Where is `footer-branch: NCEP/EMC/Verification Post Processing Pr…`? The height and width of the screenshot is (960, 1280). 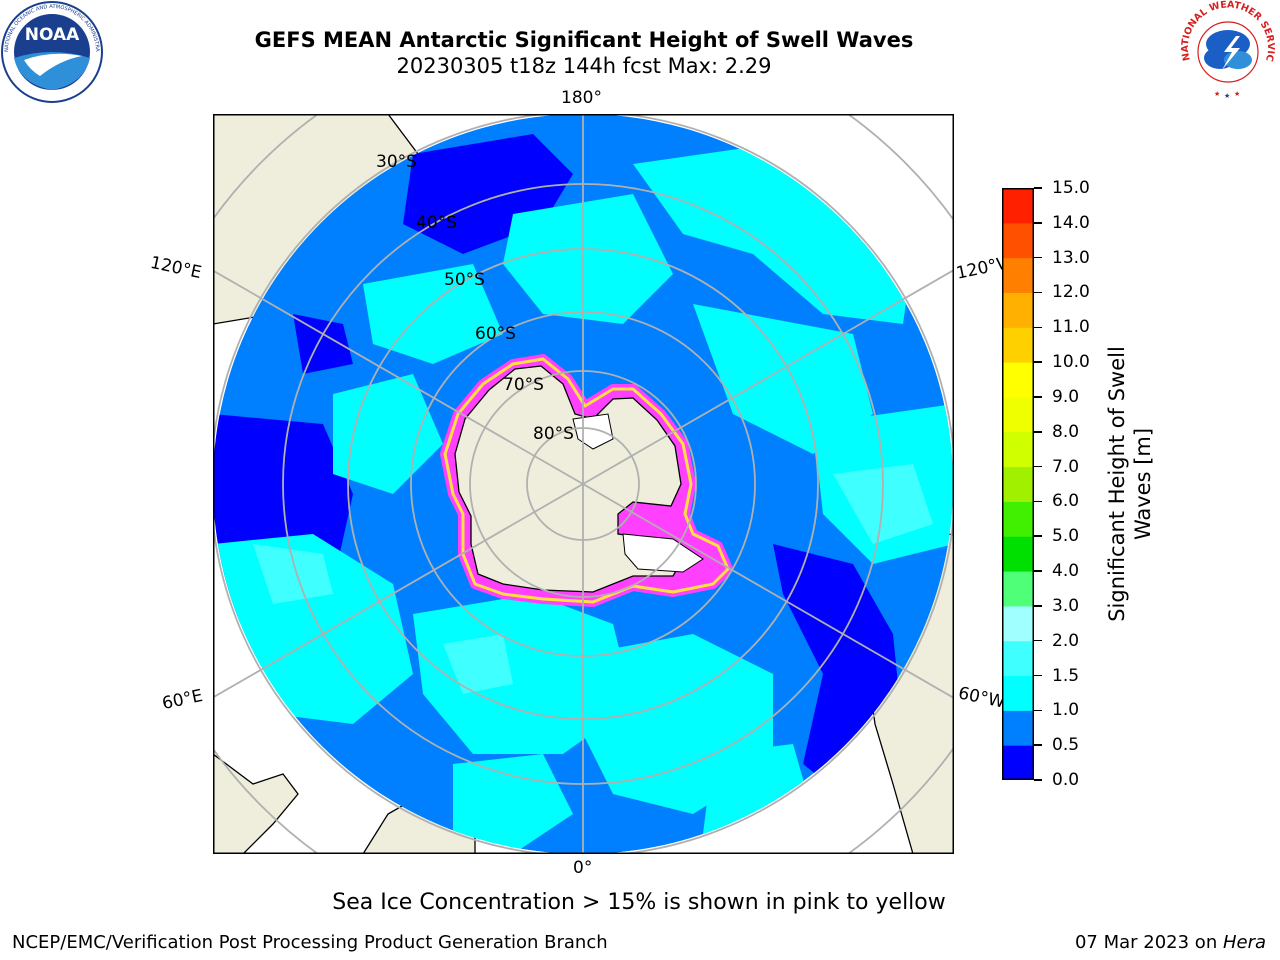
footer-branch: NCEP/EMC/Verification Post Processing Pr… is located at coordinates (310, 942).